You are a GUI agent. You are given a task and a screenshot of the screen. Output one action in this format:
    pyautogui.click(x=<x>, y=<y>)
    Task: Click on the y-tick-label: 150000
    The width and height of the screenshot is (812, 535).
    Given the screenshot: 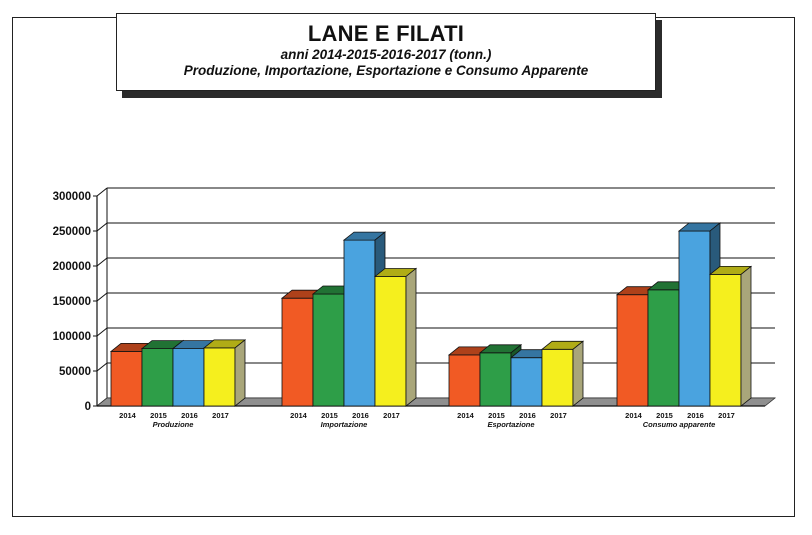 What is the action you would take?
    pyautogui.click(x=72, y=302)
    